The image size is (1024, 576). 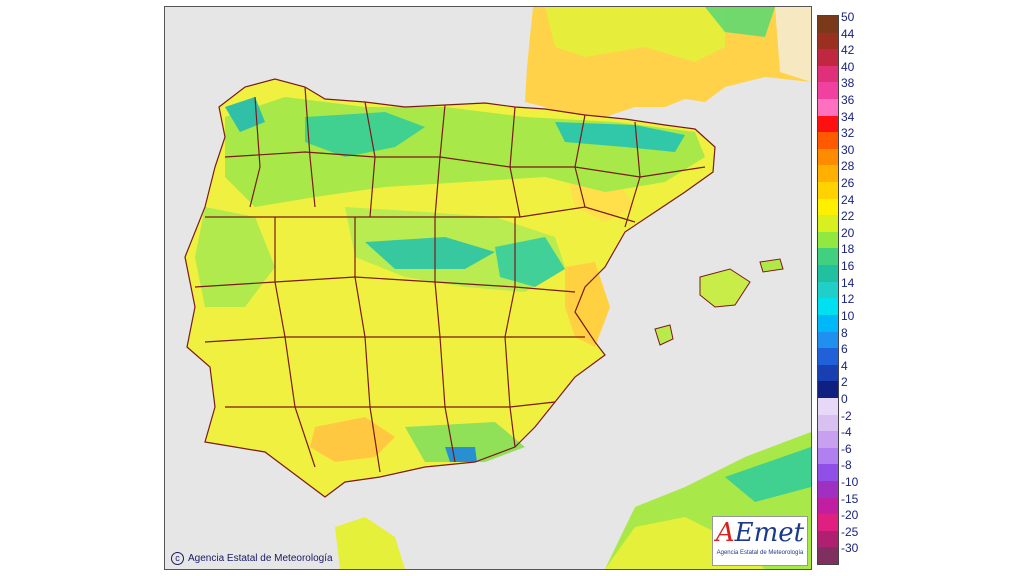 What do you see at coordinates (844, 398) in the screenshot?
I see `legend-label: 0` at bounding box center [844, 398].